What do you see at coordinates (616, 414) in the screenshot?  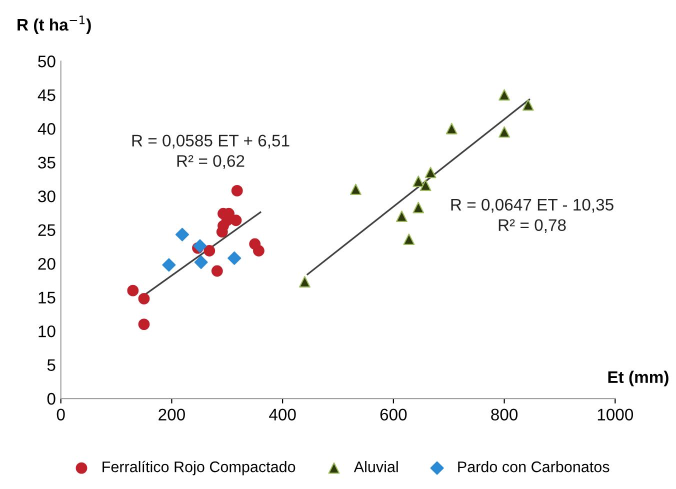 I see `x-tick-label: 1000` at bounding box center [616, 414].